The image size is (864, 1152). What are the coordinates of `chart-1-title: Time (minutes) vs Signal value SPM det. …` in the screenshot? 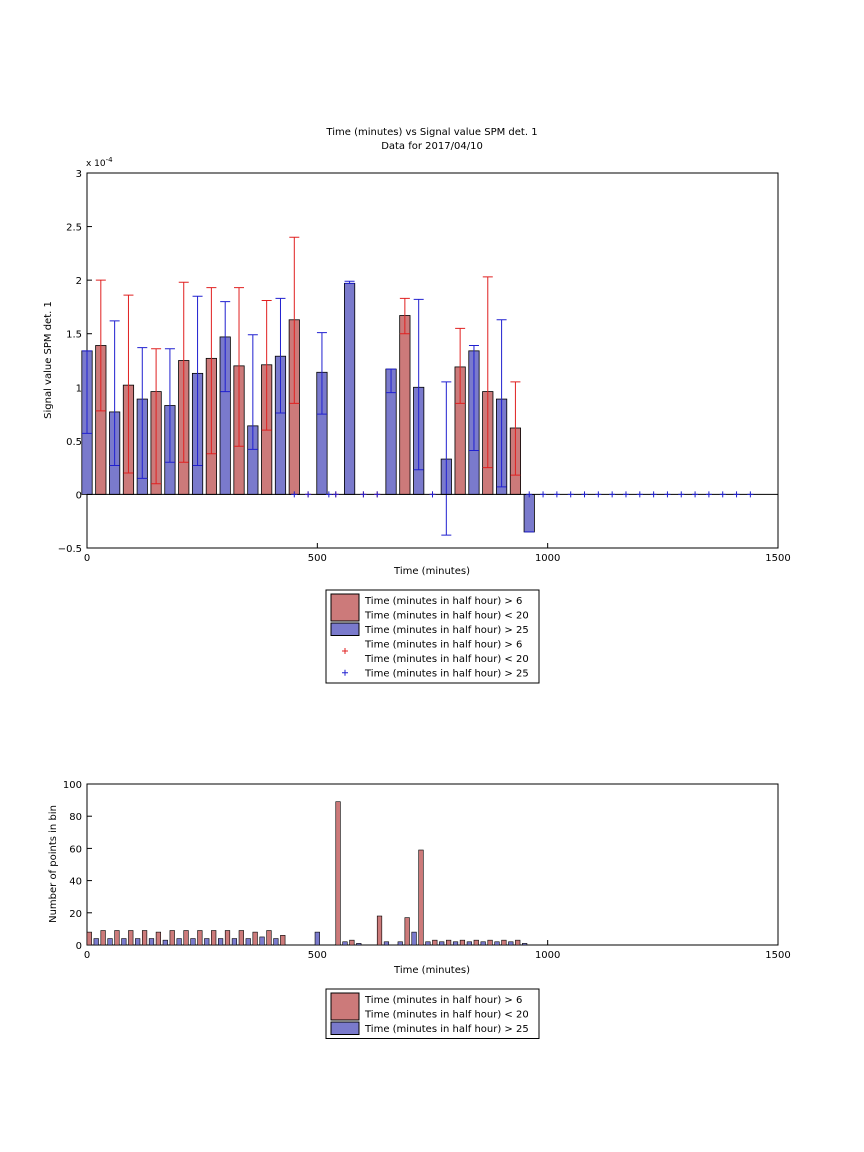 It's located at (431, 132).